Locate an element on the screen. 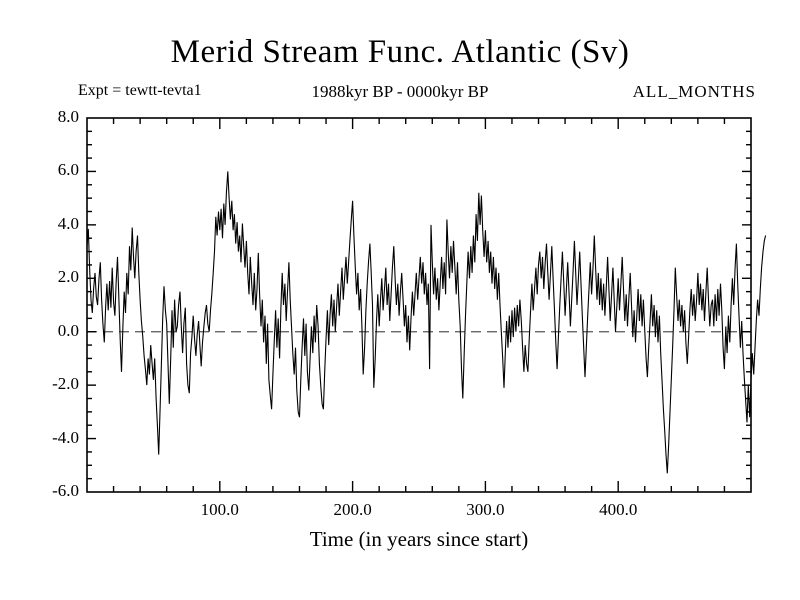 This screenshot has width=800, height=600. x-tick-label: 300.0 is located at coordinates (485, 509).